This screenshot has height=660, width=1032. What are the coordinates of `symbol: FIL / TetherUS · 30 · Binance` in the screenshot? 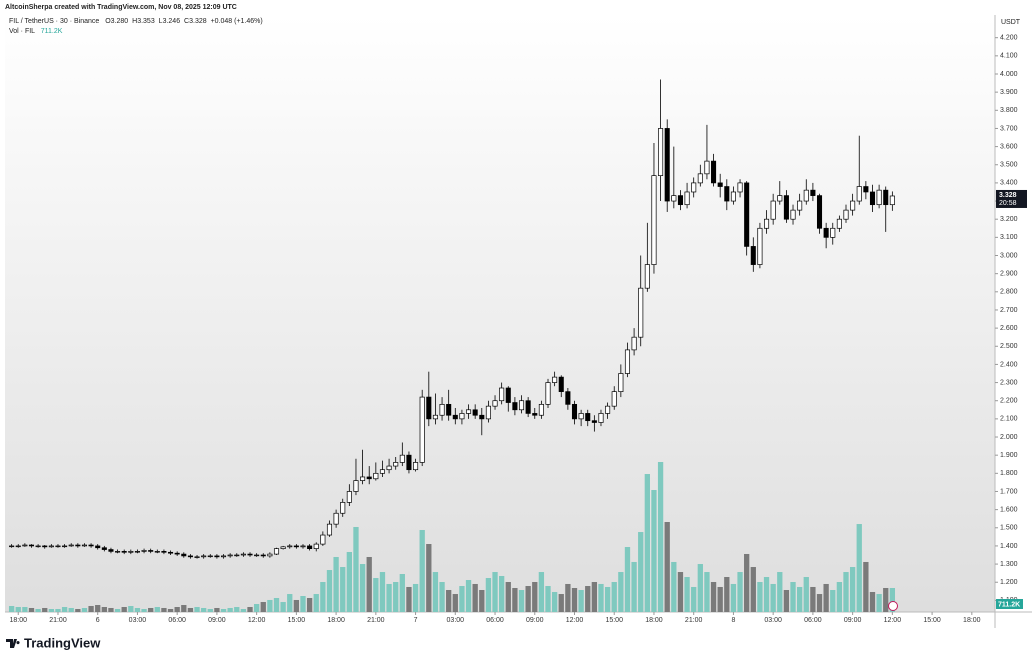 It's located at (54, 21).